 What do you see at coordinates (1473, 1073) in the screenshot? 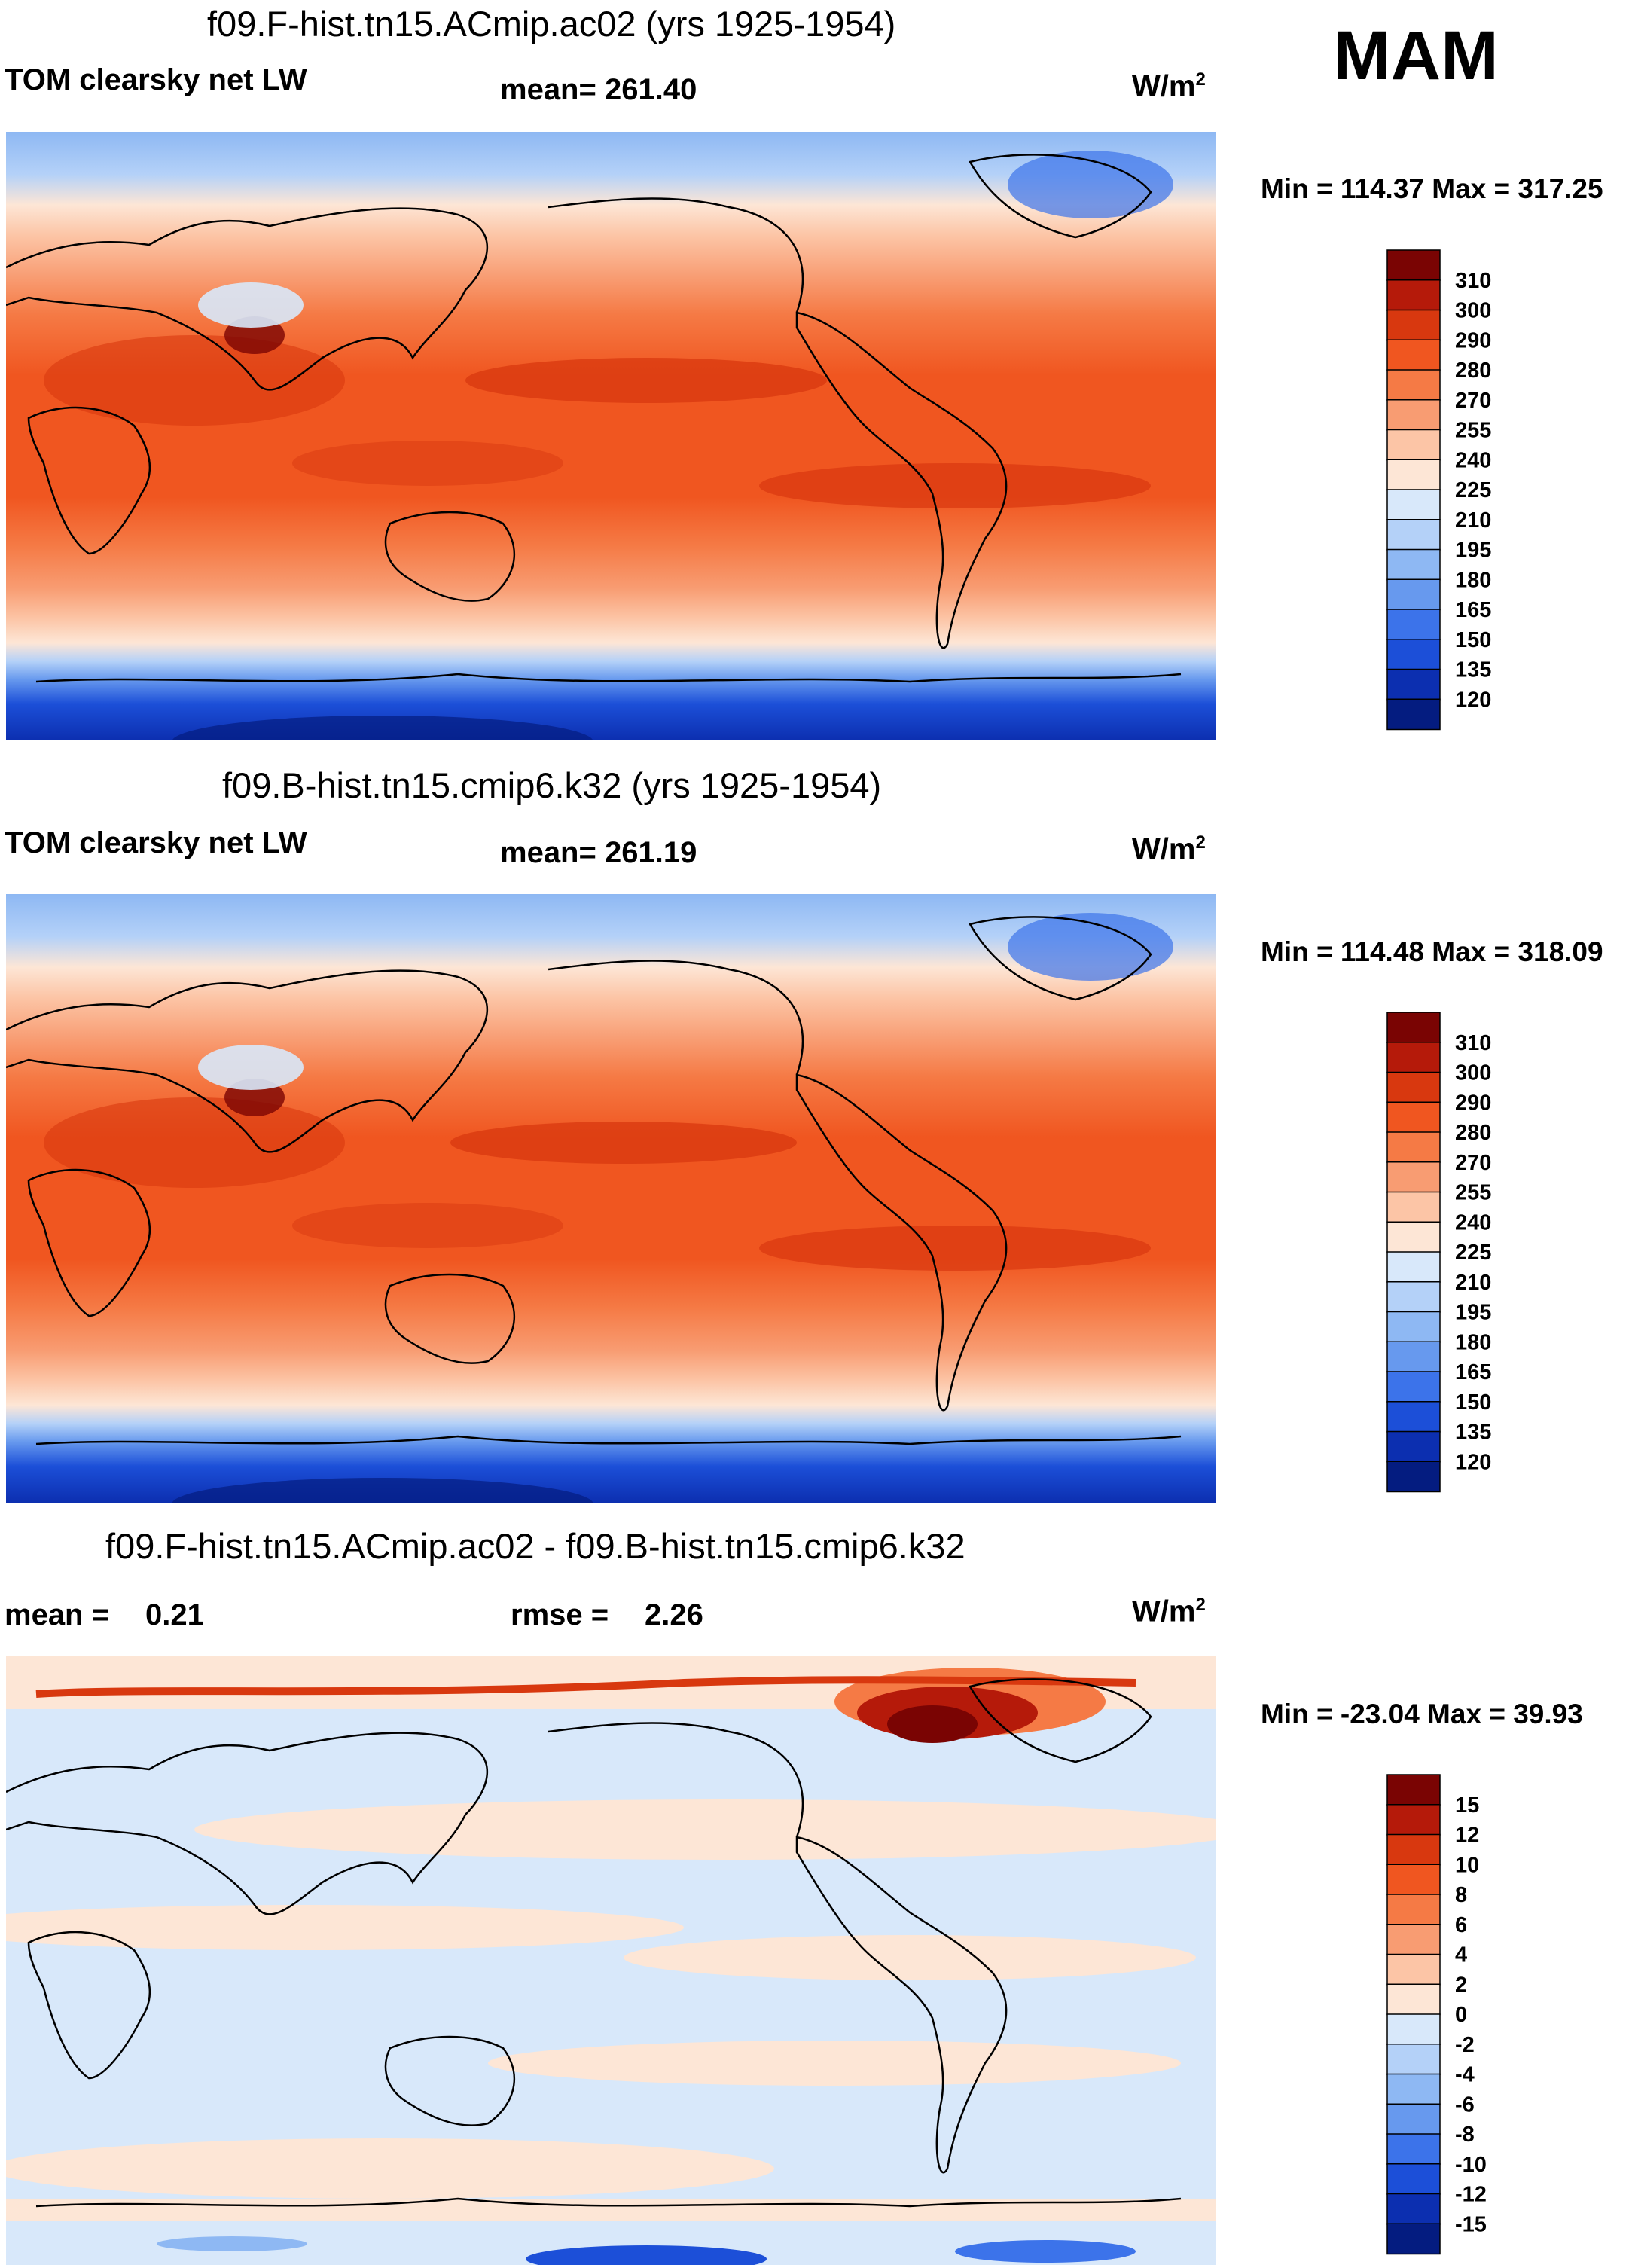
I see `colorbar-tick-label: 300` at bounding box center [1473, 1073].